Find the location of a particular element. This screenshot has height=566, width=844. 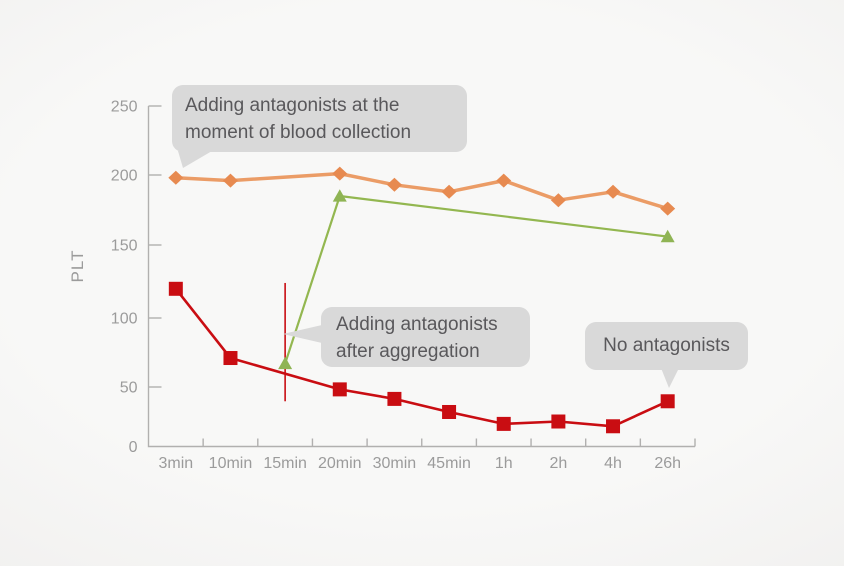

x-tick-label: 26h is located at coordinates (667, 463).